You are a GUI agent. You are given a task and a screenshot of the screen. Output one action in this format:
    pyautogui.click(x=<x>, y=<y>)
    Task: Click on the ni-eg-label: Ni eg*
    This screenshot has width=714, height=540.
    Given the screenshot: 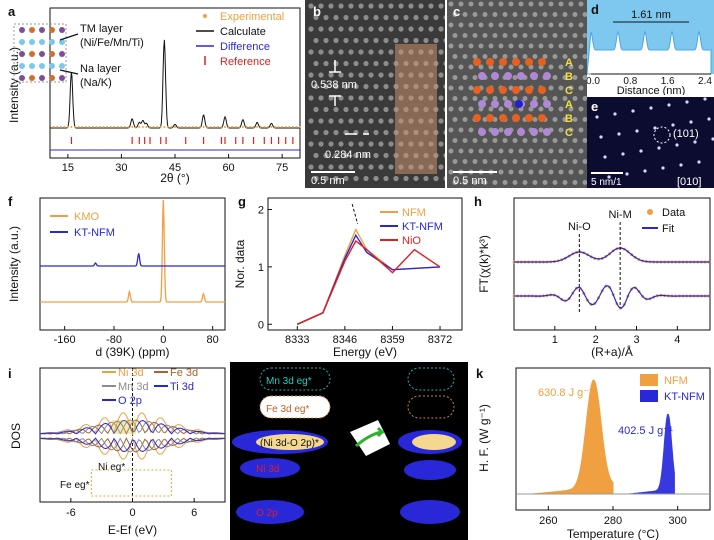 What is the action you would take?
    pyautogui.click(x=111, y=467)
    